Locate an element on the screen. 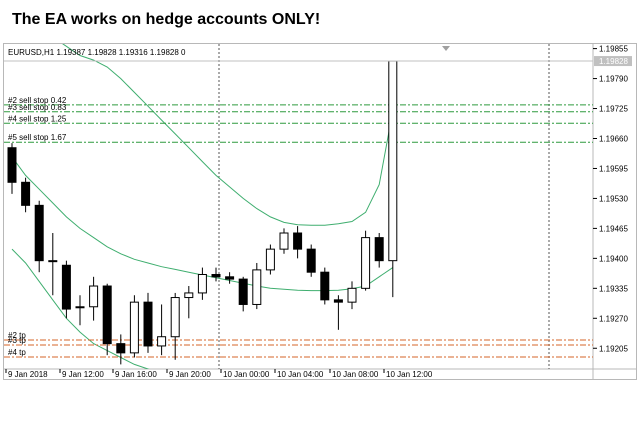 The image size is (640, 426). time-tick-label: 9 Jan 2018 is located at coordinates (28, 374).